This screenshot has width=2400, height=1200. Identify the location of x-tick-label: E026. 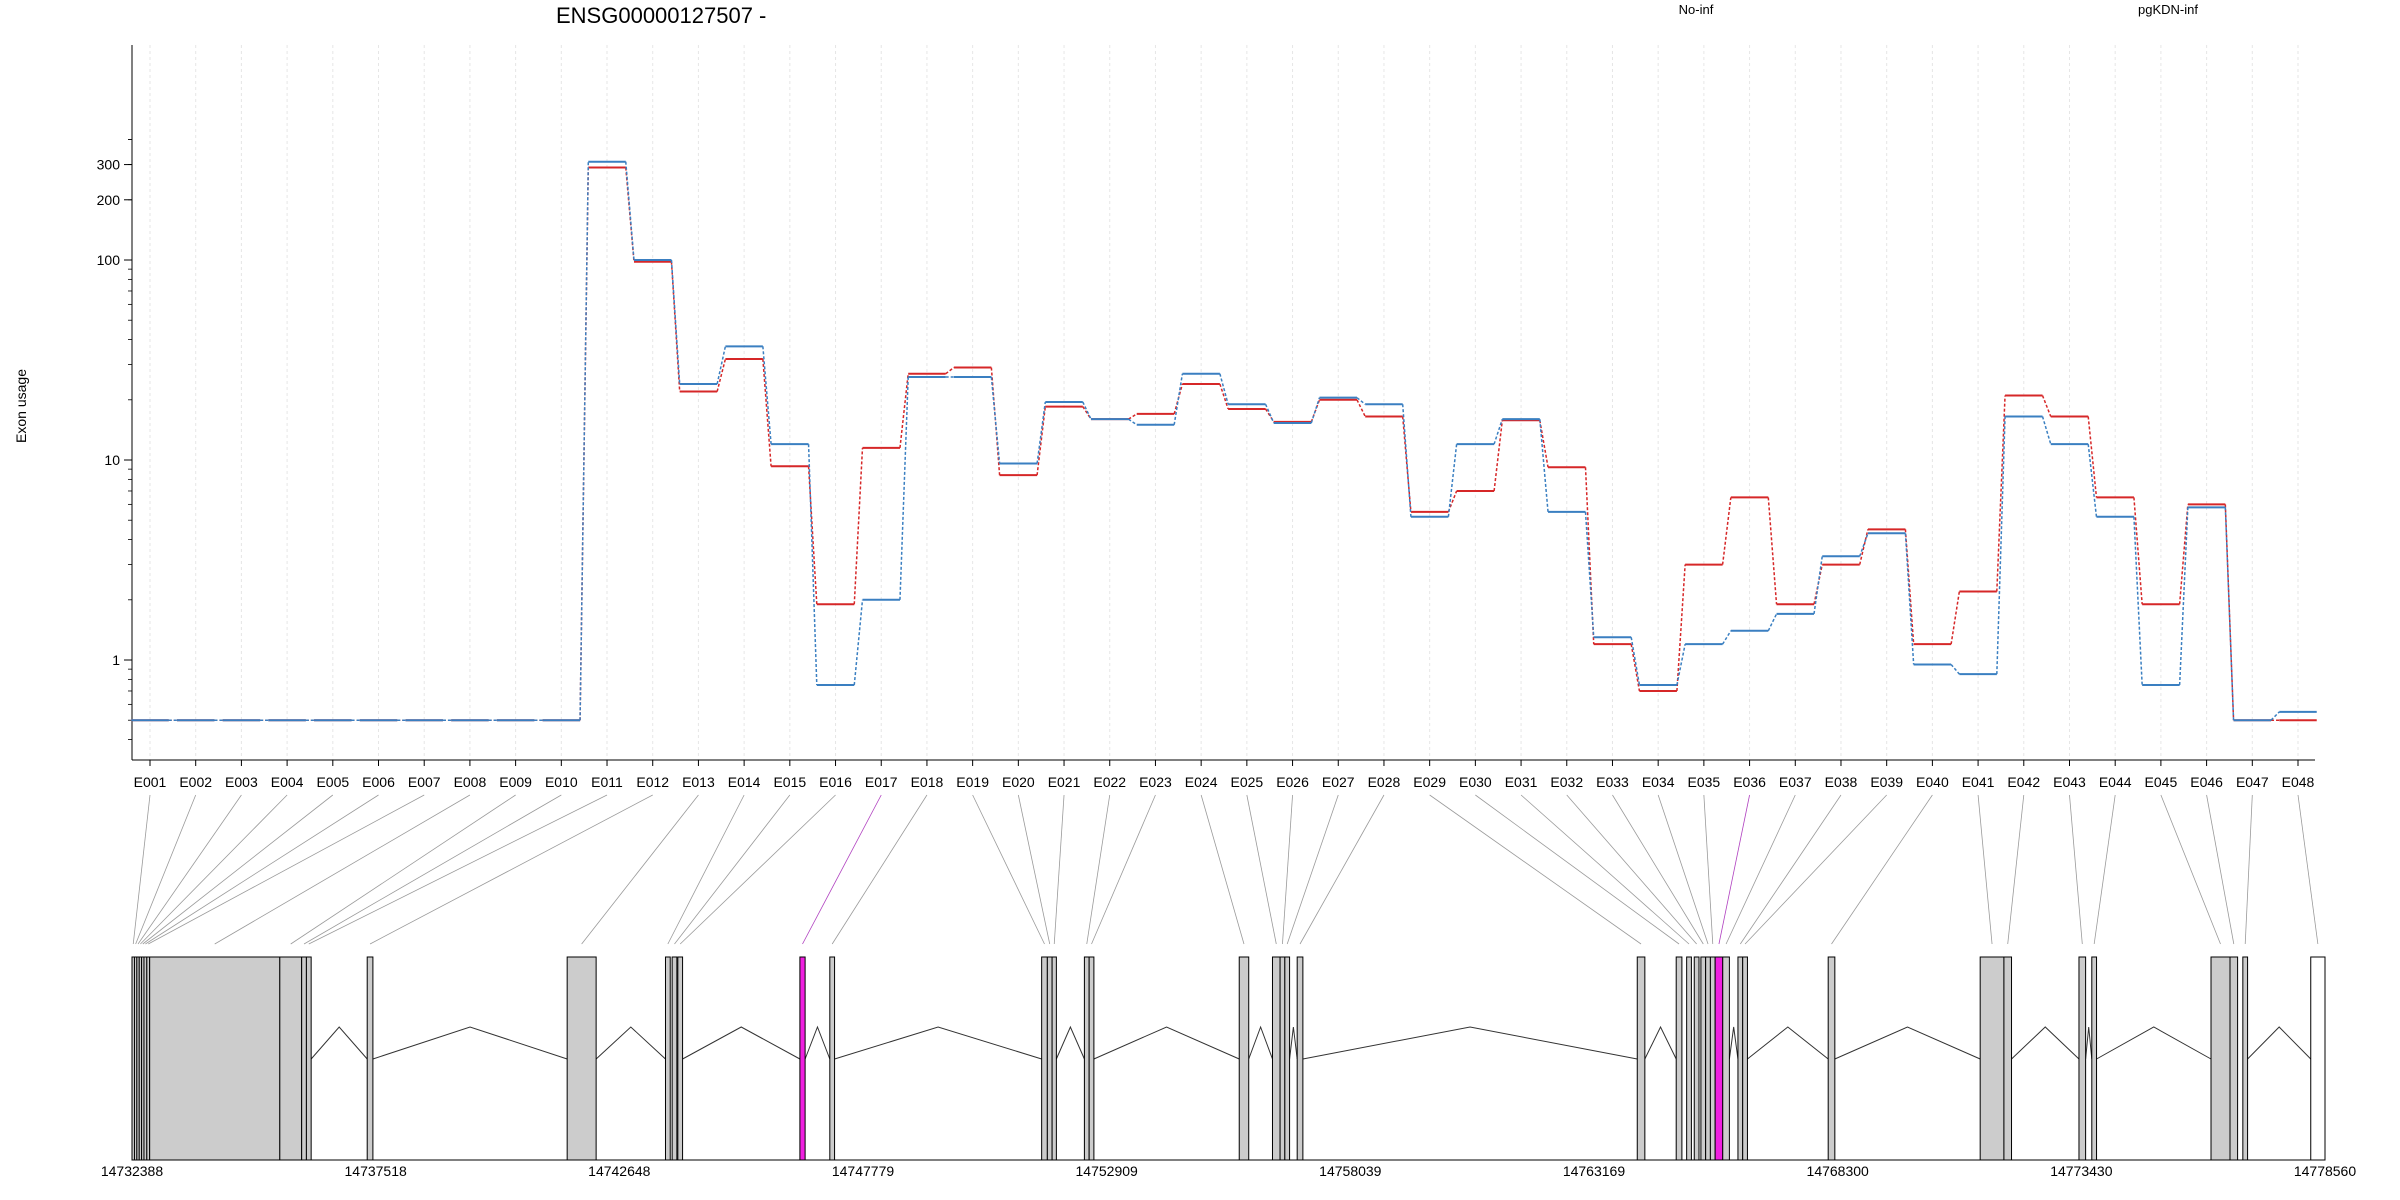
(1292, 782).